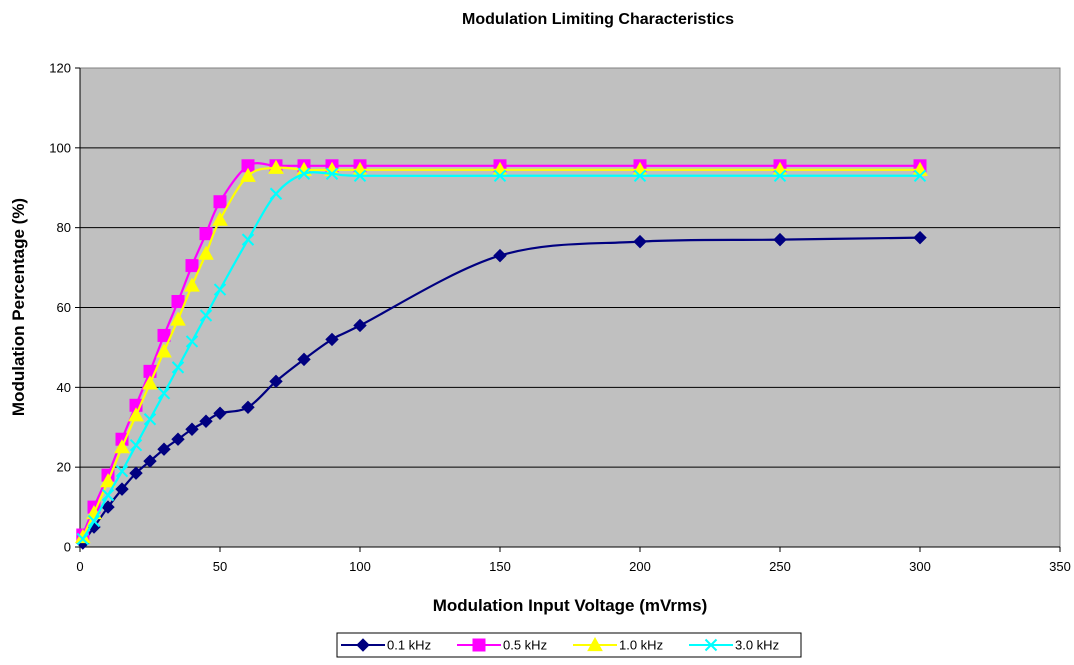 This screenshot has width=1074, height=665. What do you see at coordinates (734, 645) in the screenshot?
I see `legend-entry: 3.0 kHz` at bounding box center [734, 645].